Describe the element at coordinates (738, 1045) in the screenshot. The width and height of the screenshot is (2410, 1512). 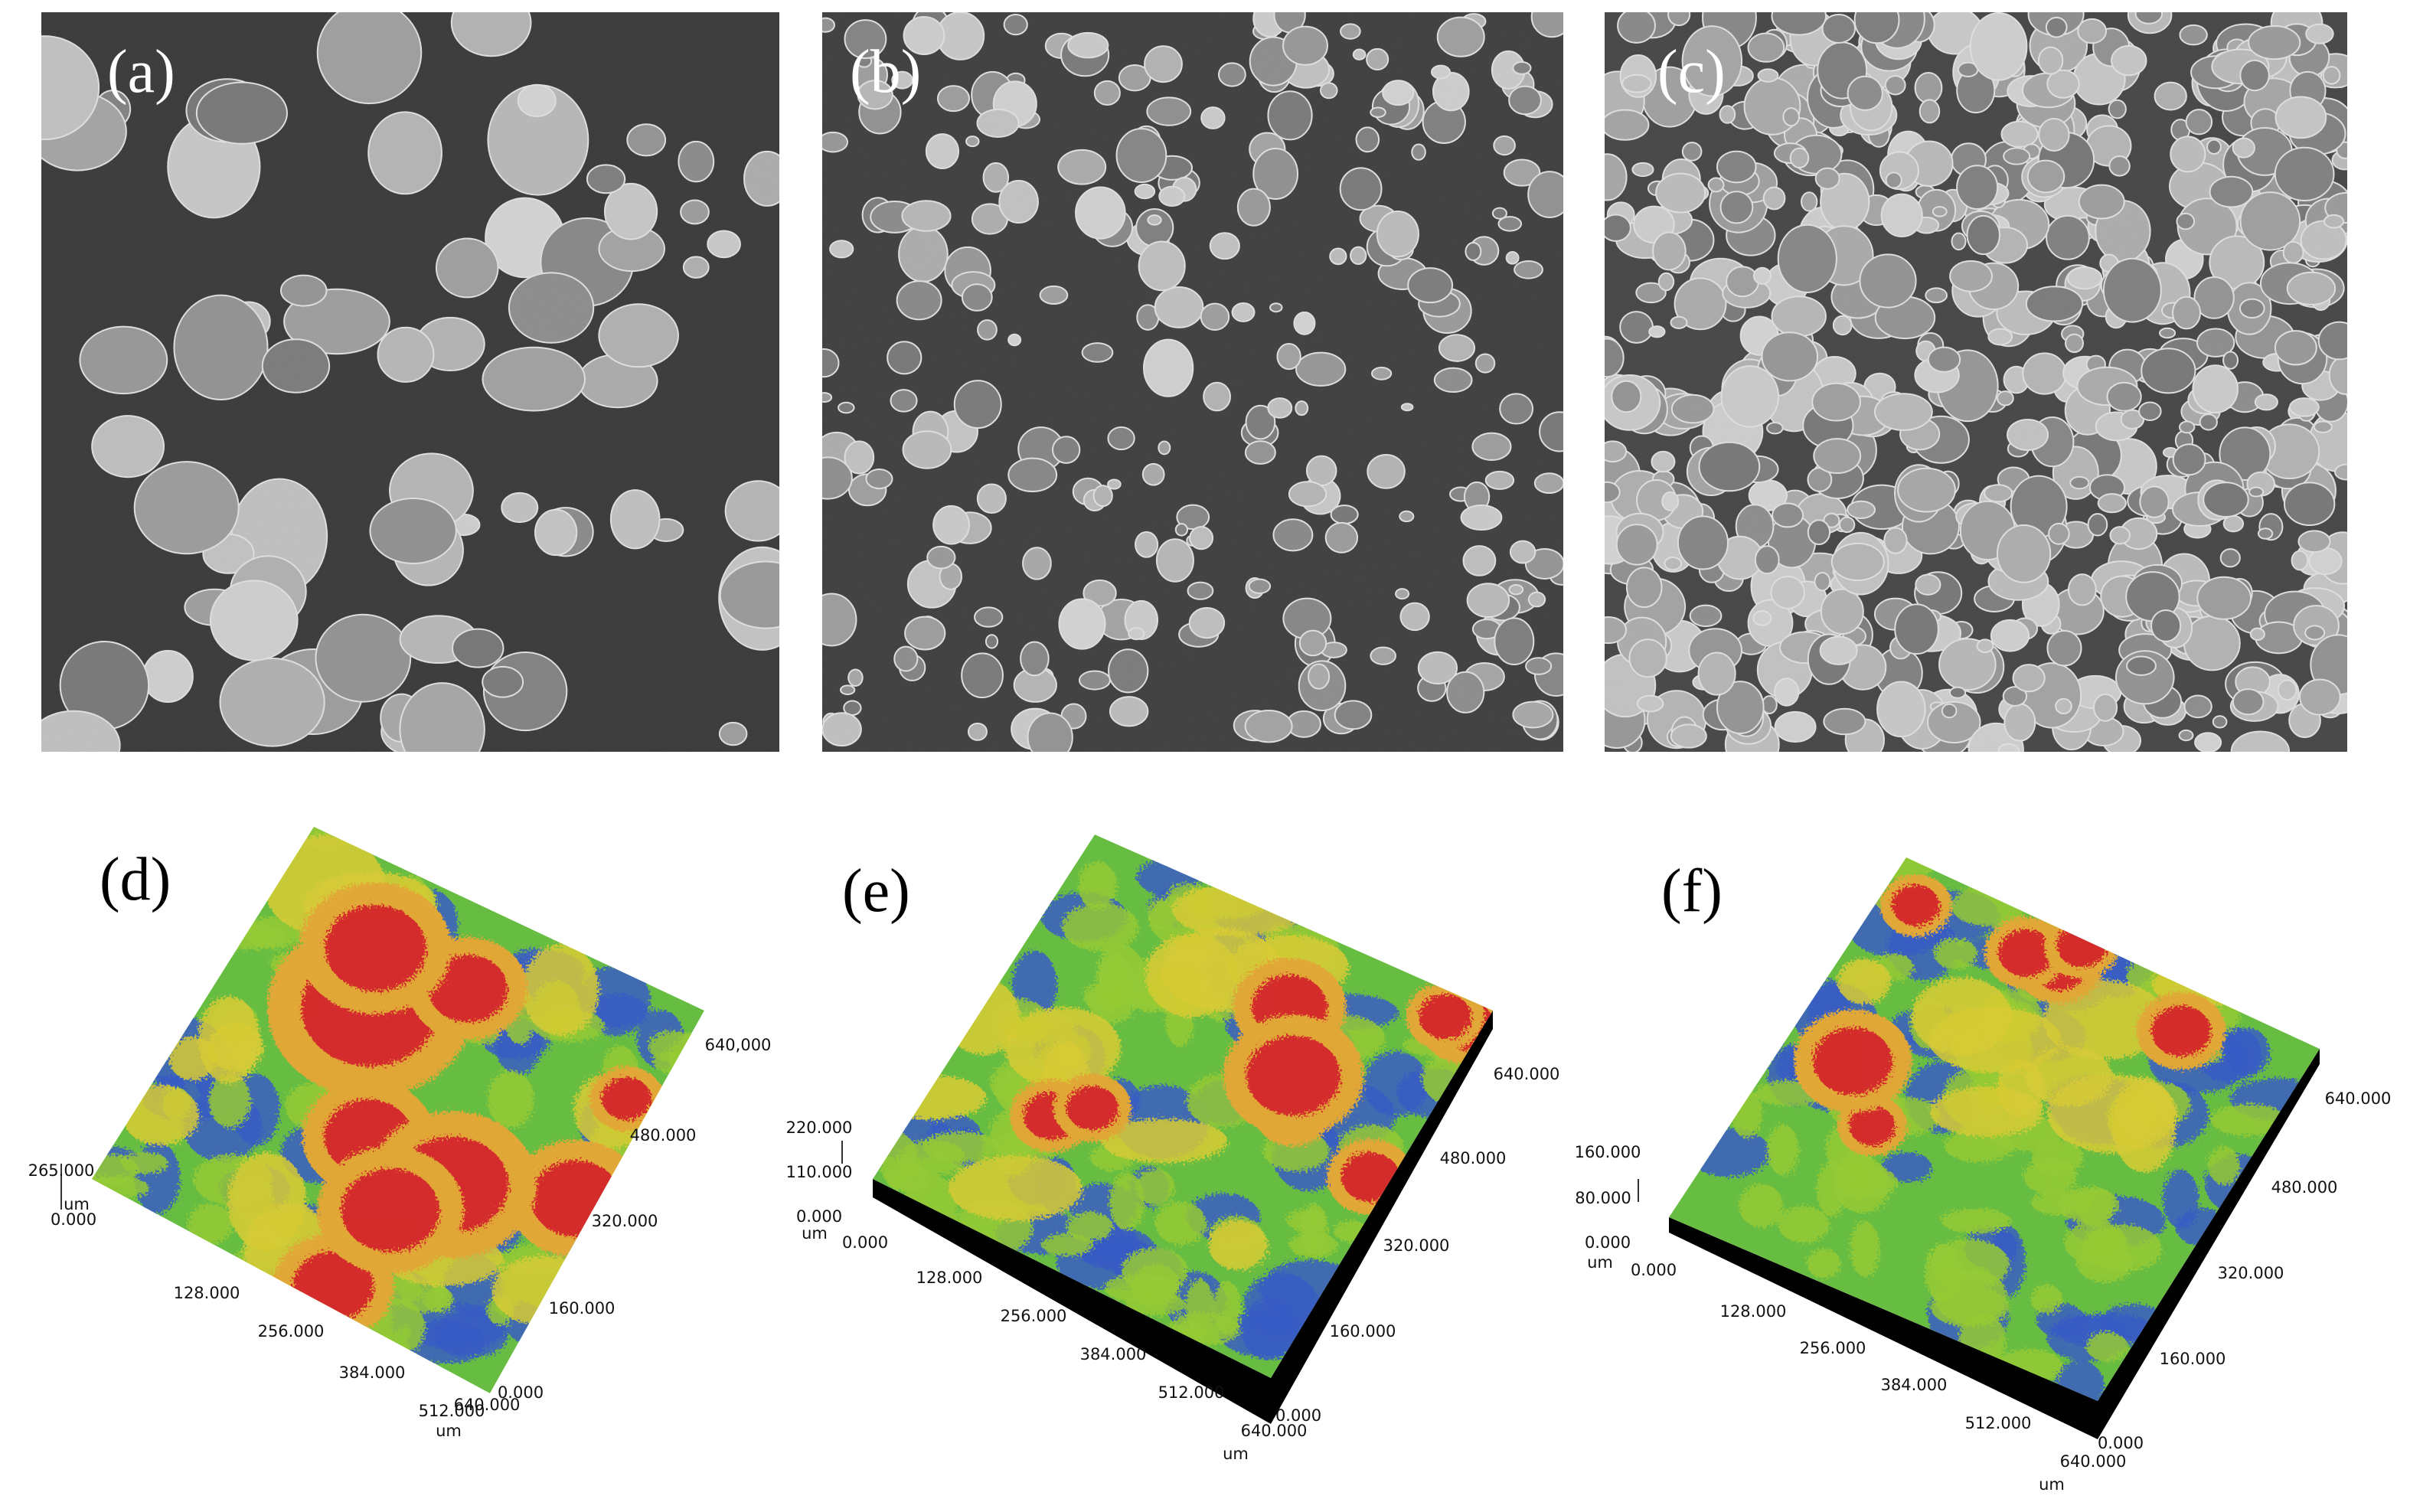
I see `y-tick-label: 640,000` at that location.